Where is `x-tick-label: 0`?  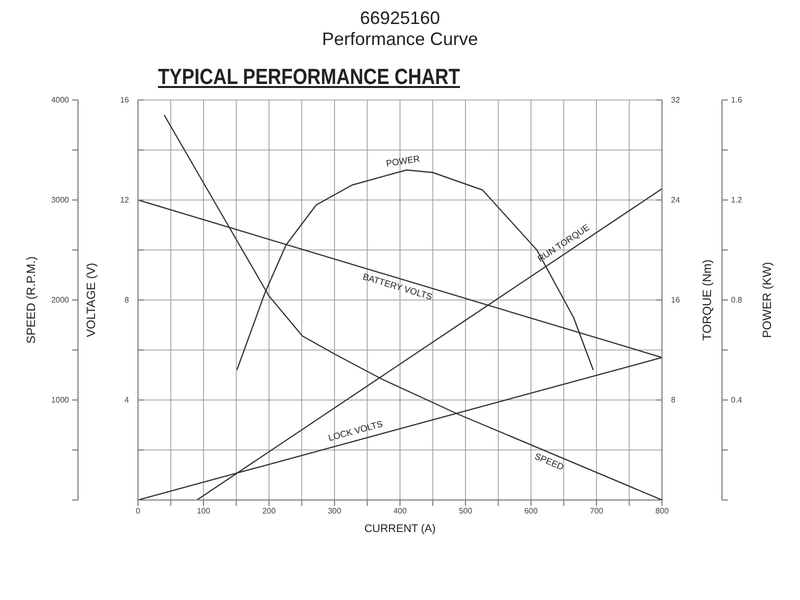 x-tick-label: 0 is located at coordinates (138, 511).